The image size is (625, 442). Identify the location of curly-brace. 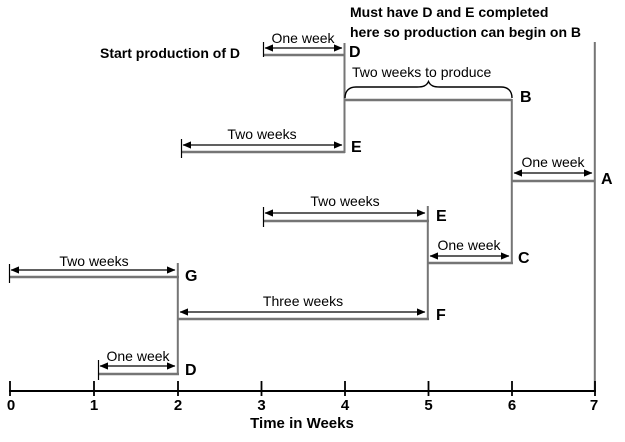
(428, 89).